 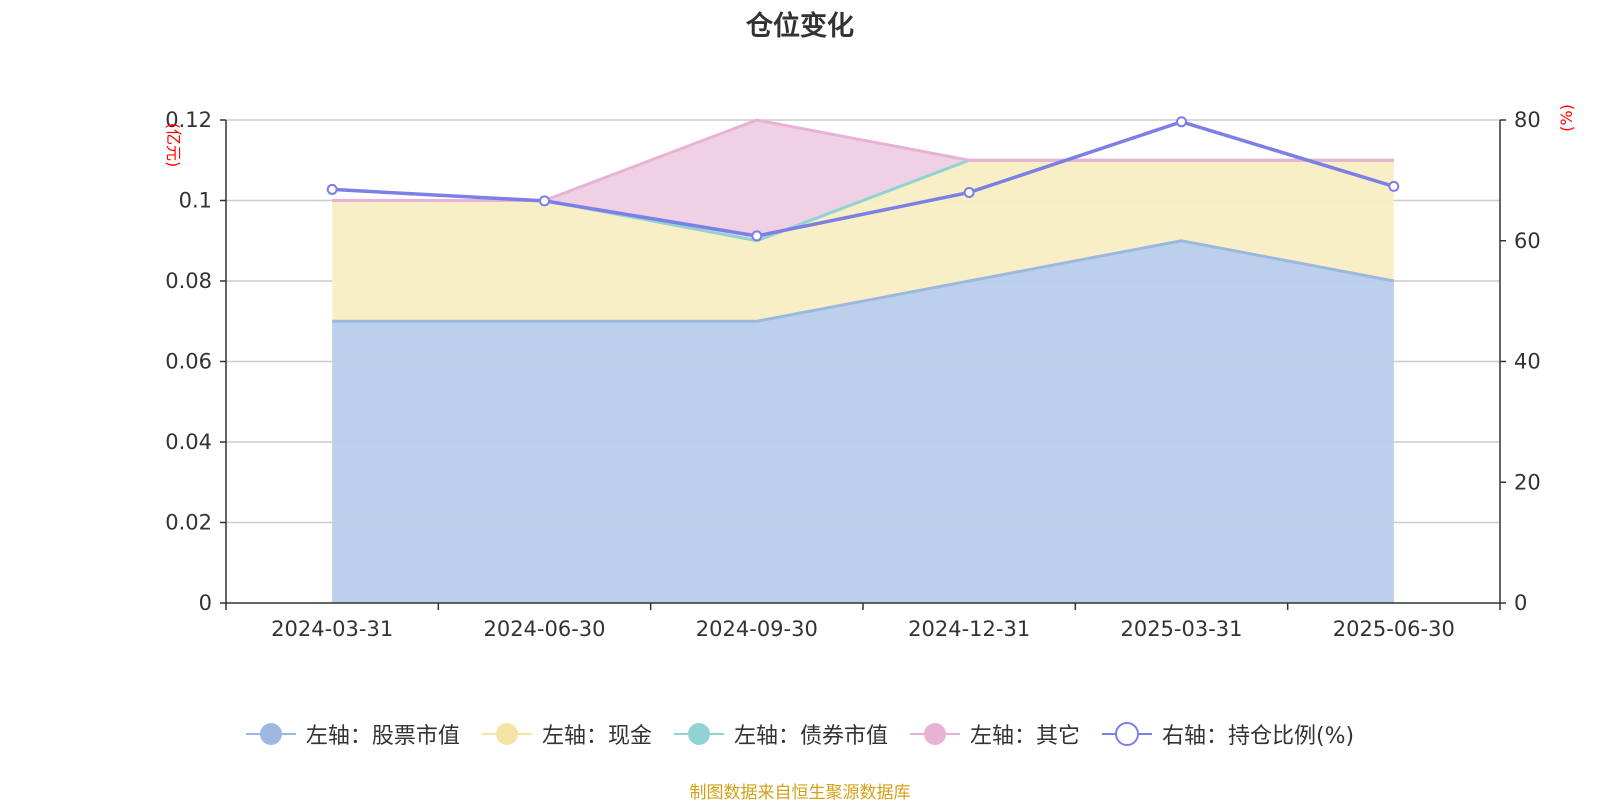 I want to click on x-tick-label: 2024-03-31, so click(x=332, y=629).